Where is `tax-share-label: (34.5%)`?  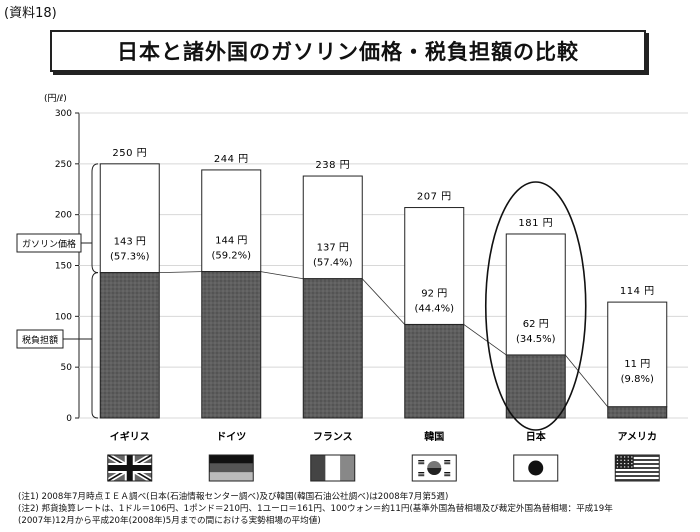 tax-share-label: (34.5%) is located at coordinates (536, 339).